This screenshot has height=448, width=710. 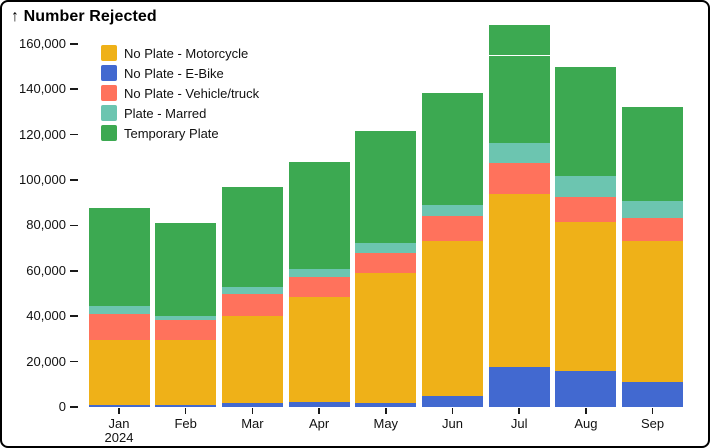 What do you see at coordinates (653, 153) in the screenshot?
I see `bar-segment-sep-temporary-plate` at bounding box center [653, 153].